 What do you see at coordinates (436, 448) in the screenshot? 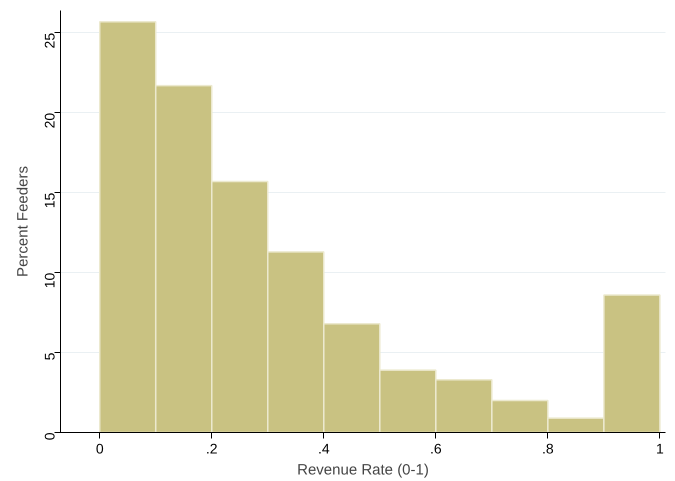
I see `x-tick-label: .6` at bounding box center [436, 448].